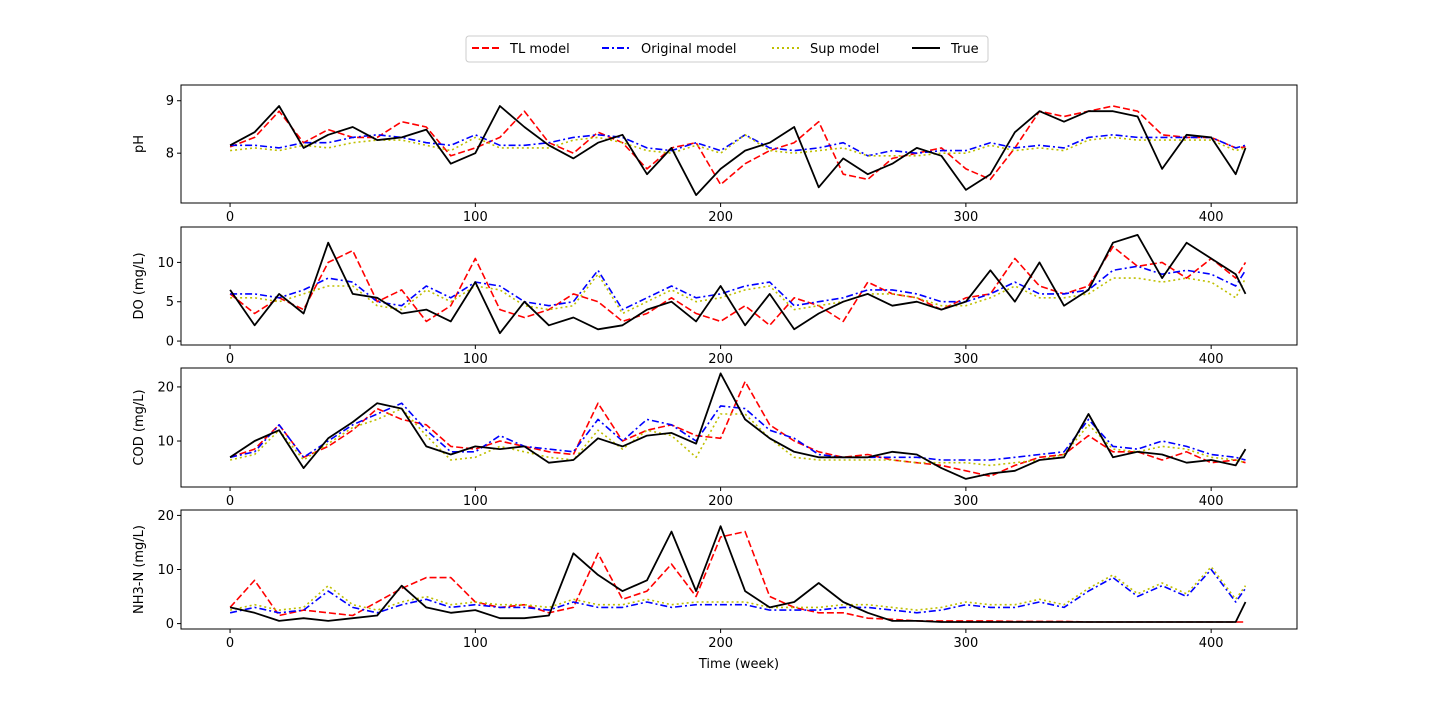 The width and height of the screenshot is (1440, 706). I want to click on x-axis-label: Time (week), so click(738, 664).